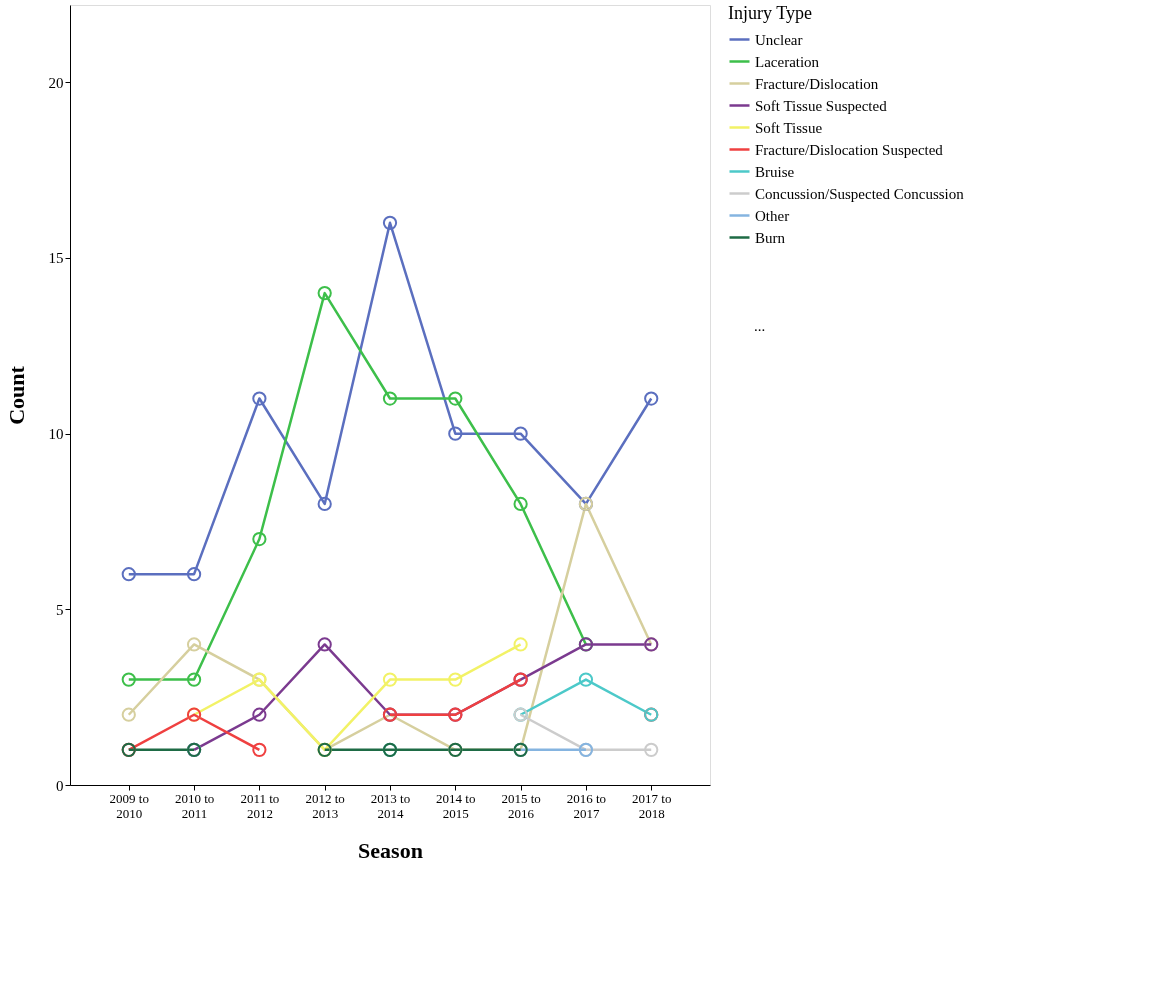 The height and width of the screenshot is (998, 1176). What do you see at coordinates (56, 258) in the screenshot?
I see `y-tick-label: 15` at bounding box center [56, 258].